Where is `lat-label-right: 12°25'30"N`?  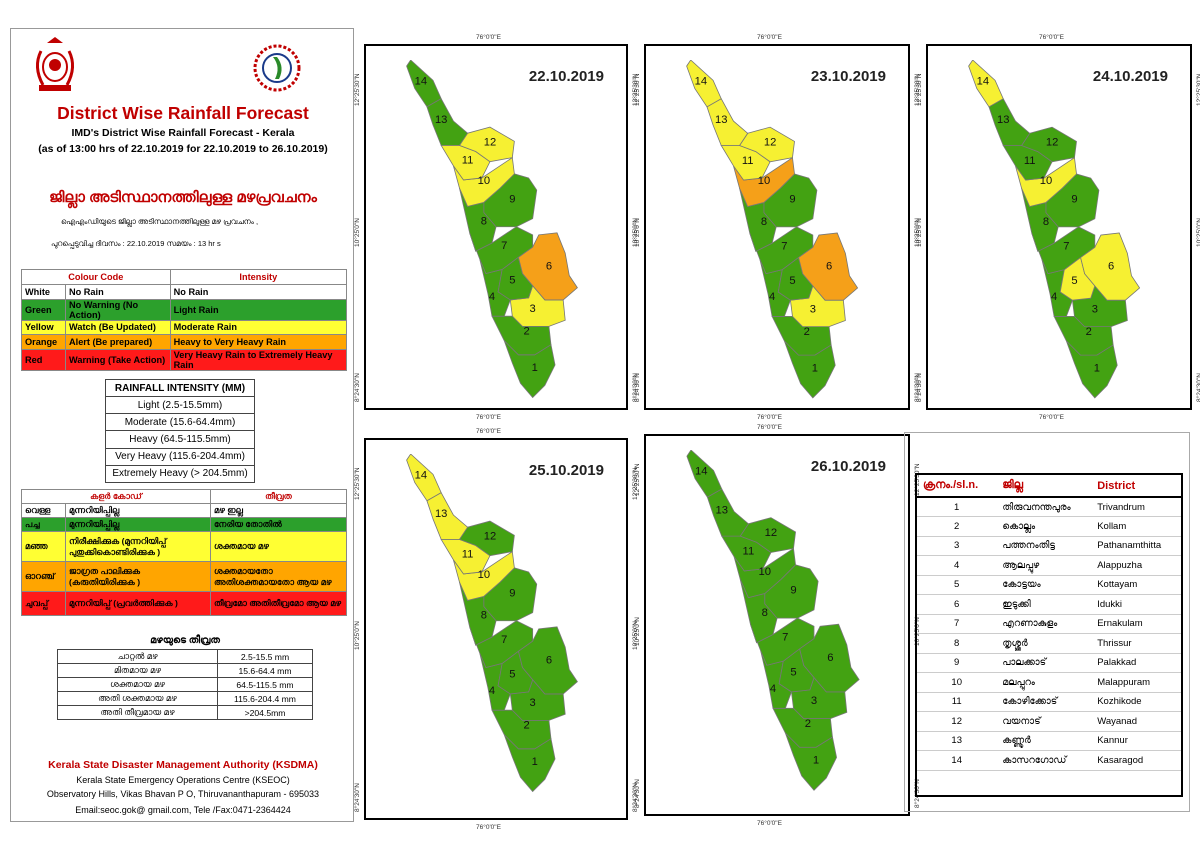
lat-label-right: 12°25'30"N is located at coordinates (1198, 89).